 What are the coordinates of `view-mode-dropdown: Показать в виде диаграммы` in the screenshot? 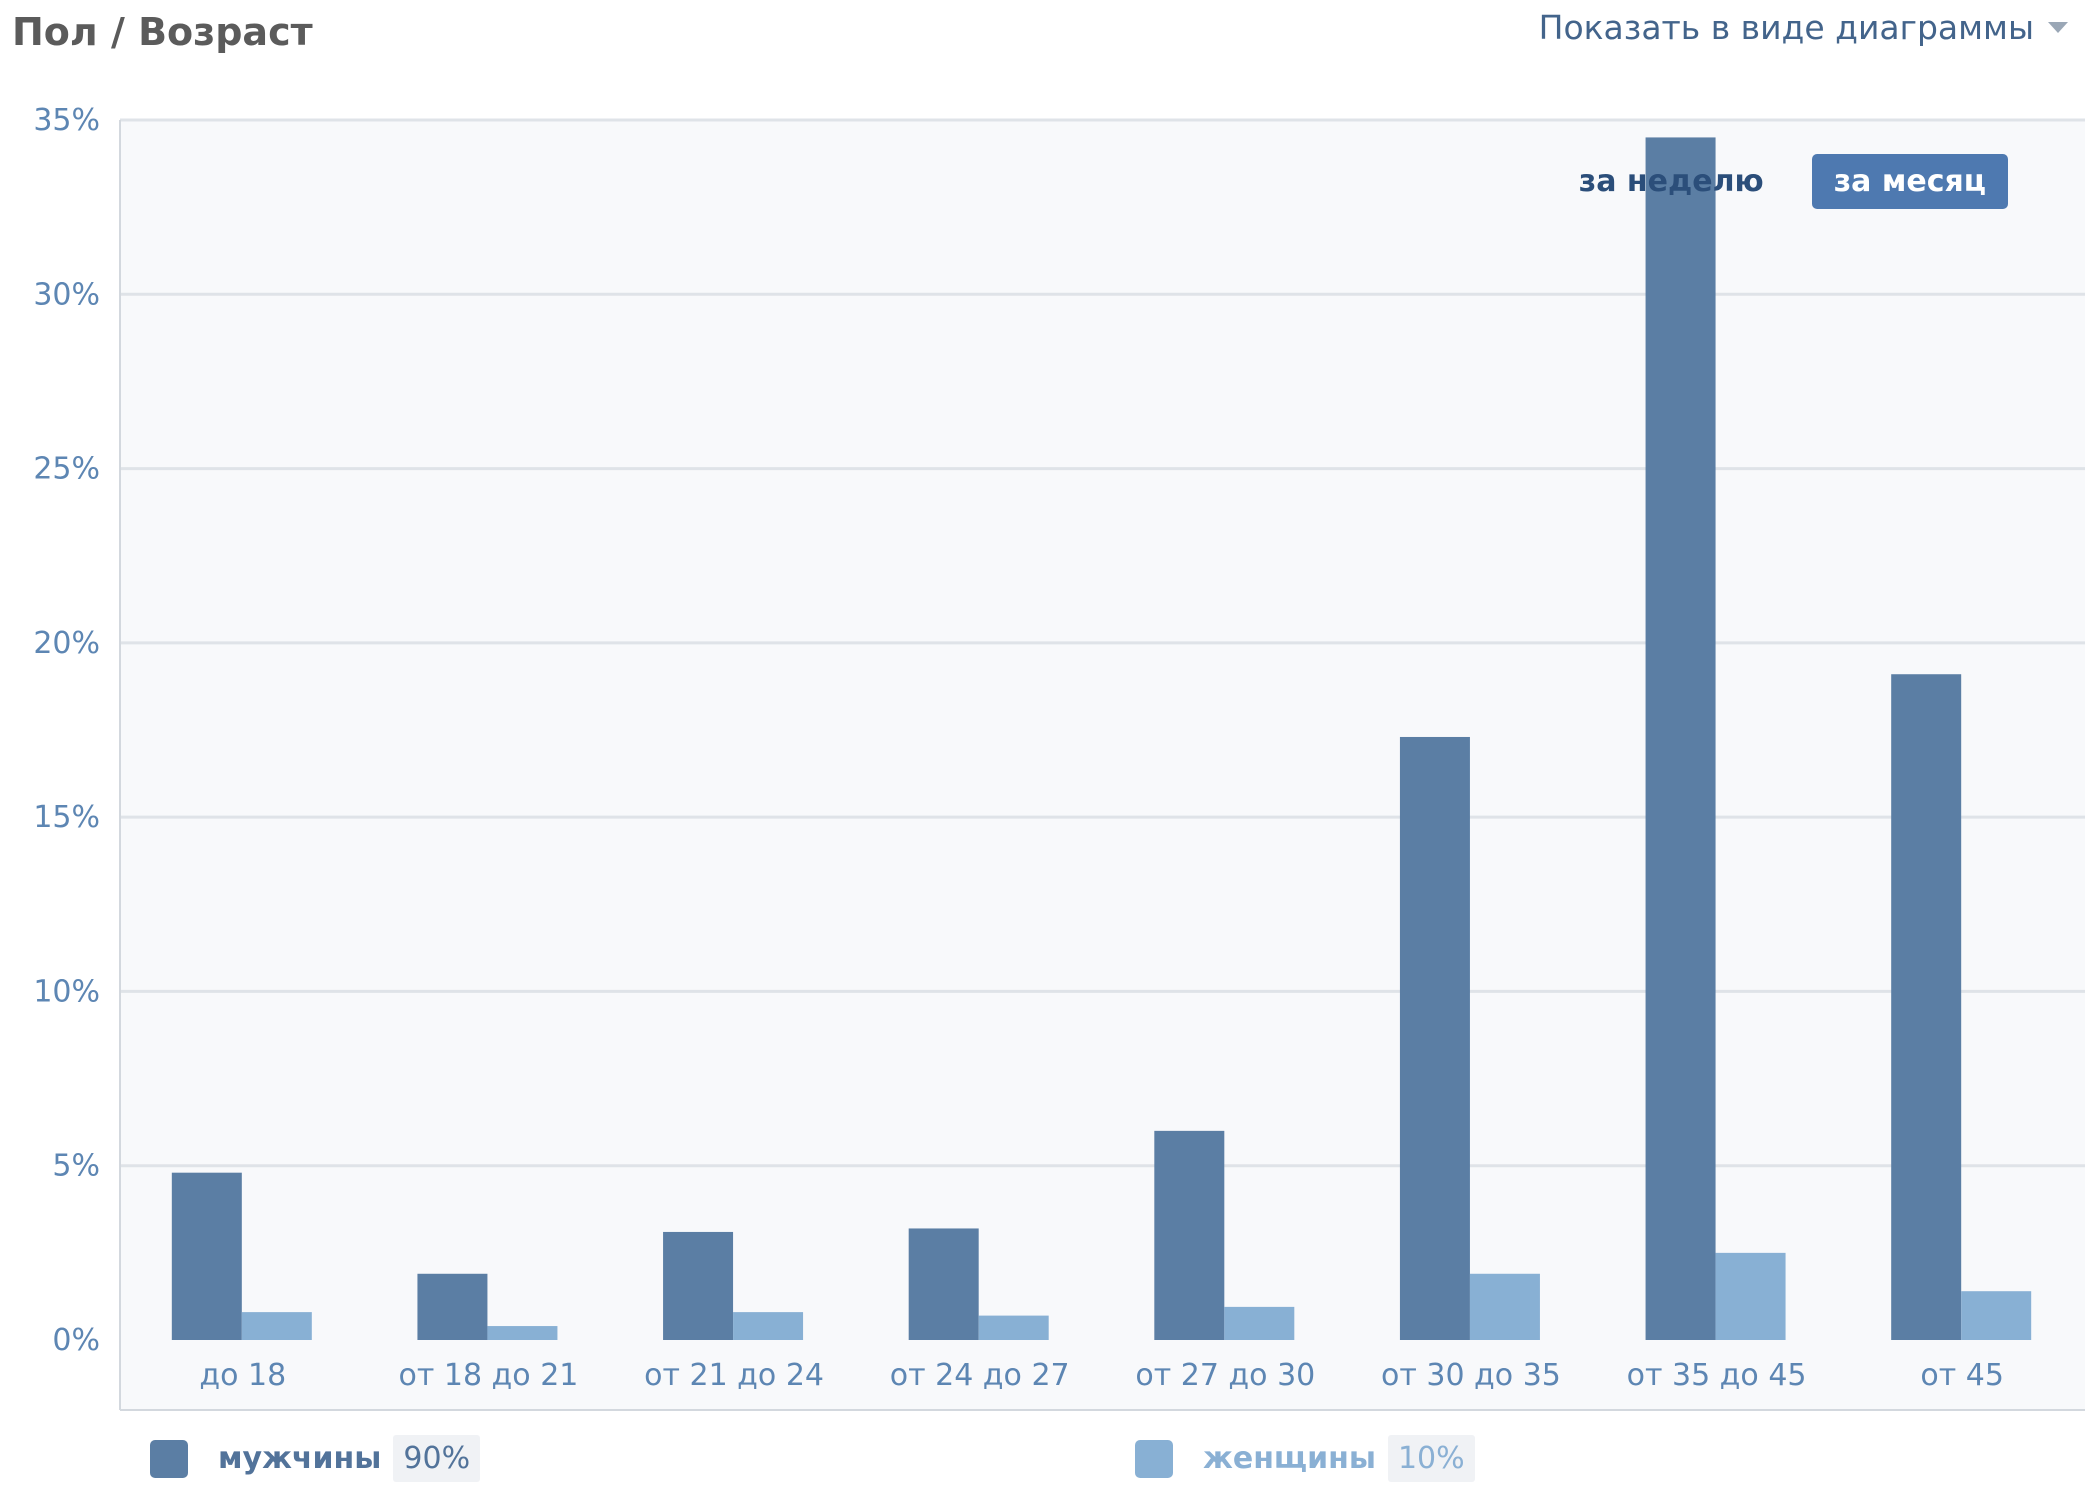 It's located at (1803, 27).